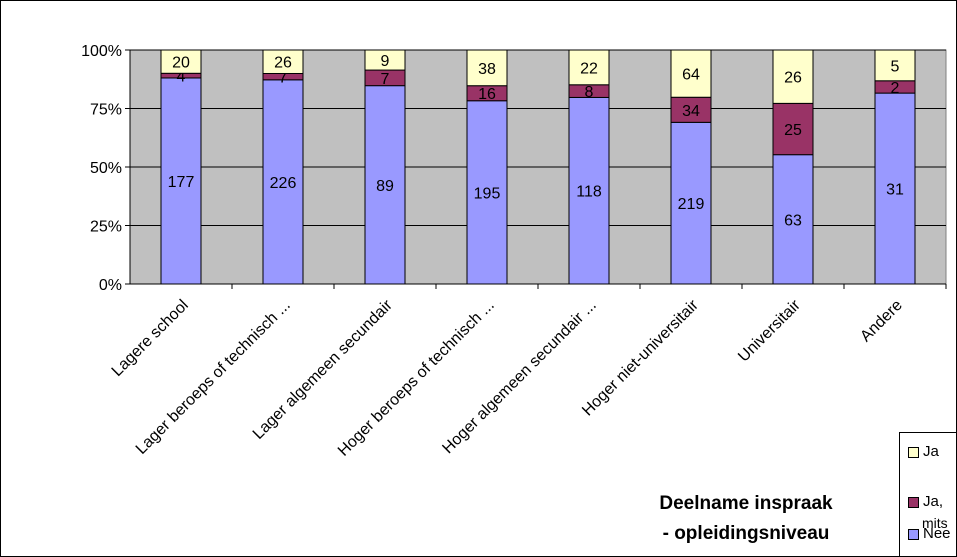  I want to click on x-tick-label: Hoger niet-universitair, so click(640, 357).